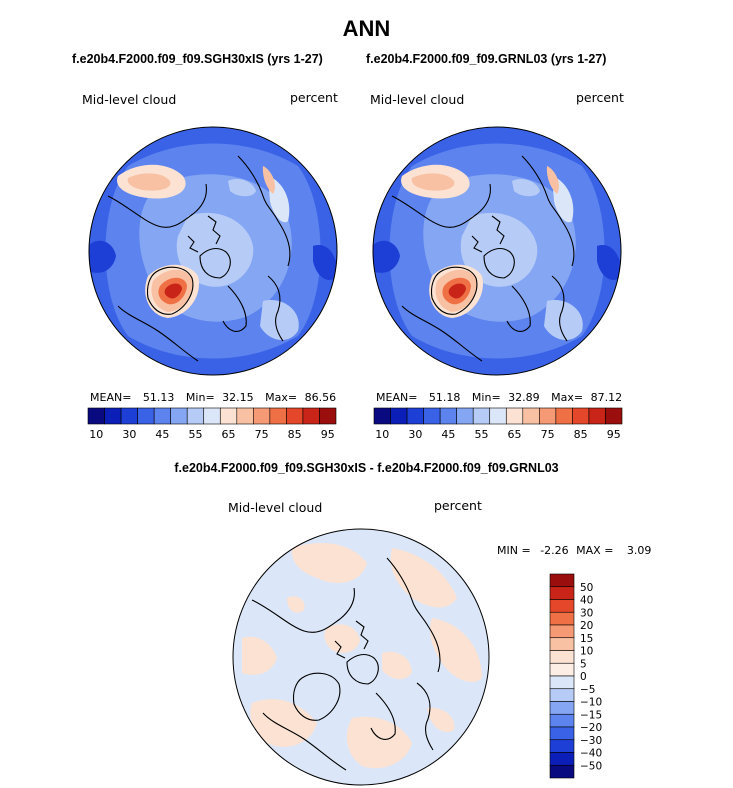 The width and height of the screenshot is (733, 788). I want to click on panel2-max-label: Max=, so click(567, 397).